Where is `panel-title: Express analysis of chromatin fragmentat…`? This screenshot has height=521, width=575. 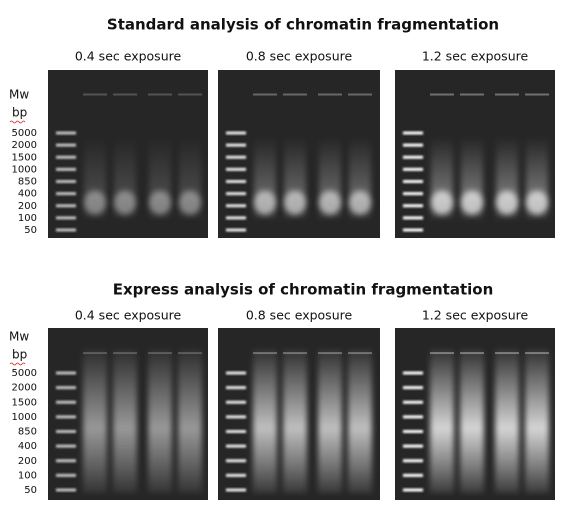
panel-title: Express analysis of chromatin fragmentat… is located at coordinates (303, 290).